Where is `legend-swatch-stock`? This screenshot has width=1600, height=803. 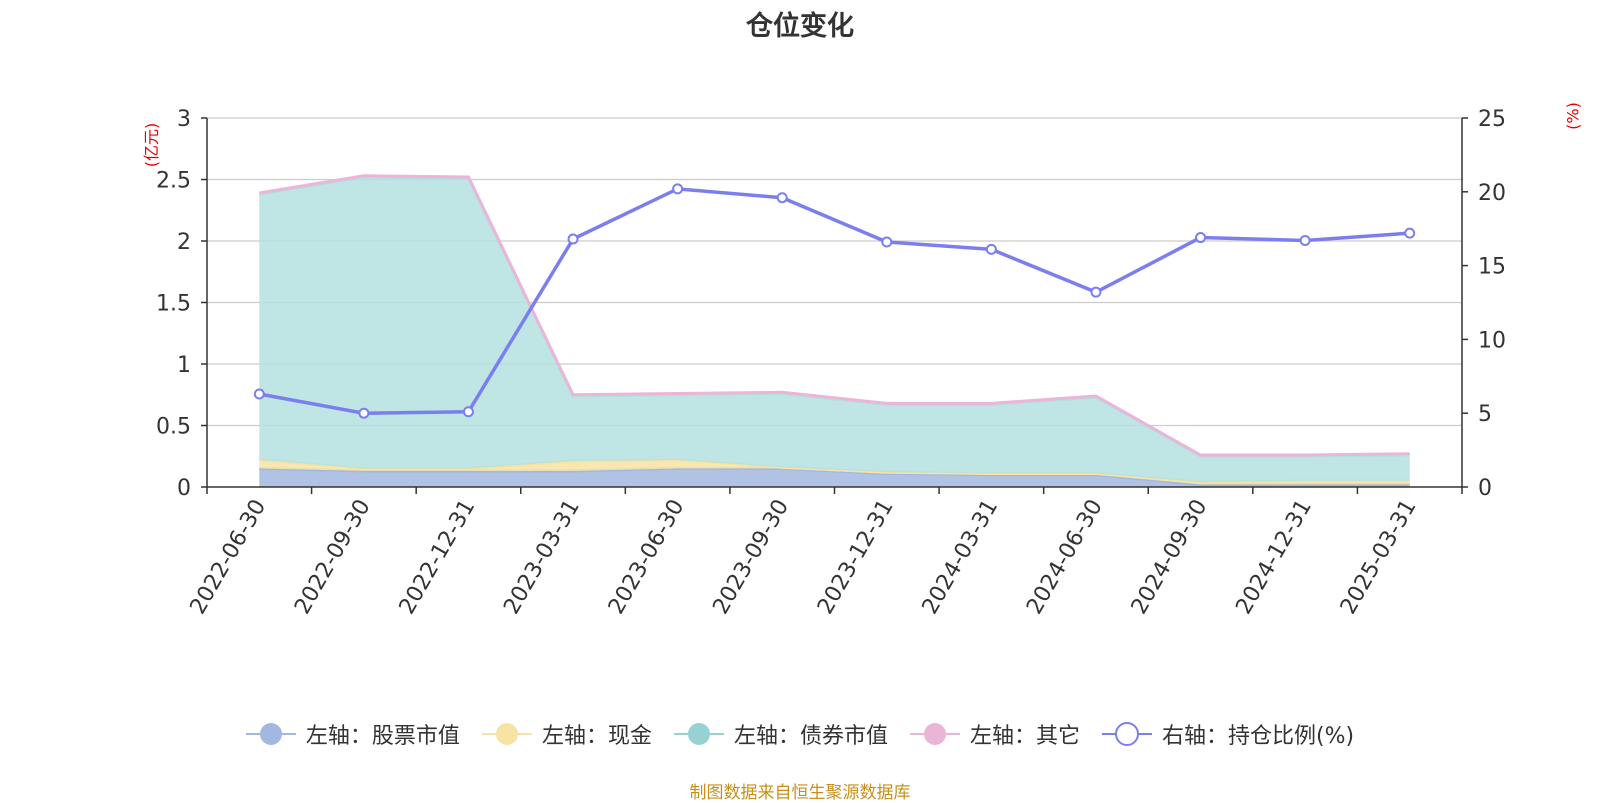 legend-swatch-stock is located at coordinates (270, 734).